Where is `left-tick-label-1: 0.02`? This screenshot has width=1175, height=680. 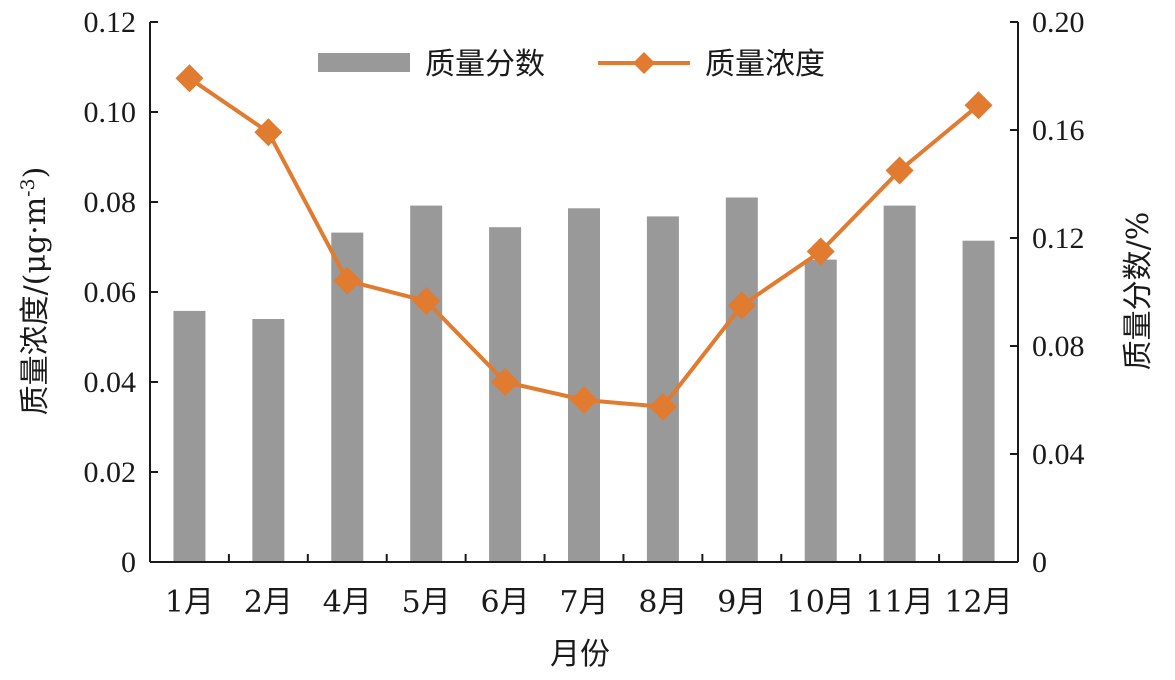 left-tick-label-1: 0.02 is located at coordinates (110, 472).